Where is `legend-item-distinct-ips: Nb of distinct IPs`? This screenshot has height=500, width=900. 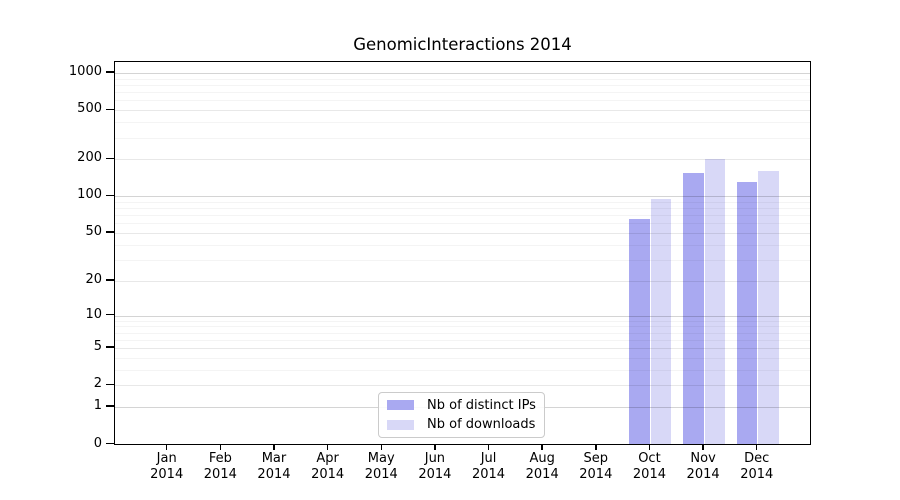 legend-item-distinct-ips: Nb of distinct IPs is located at coordinates (465, 405).